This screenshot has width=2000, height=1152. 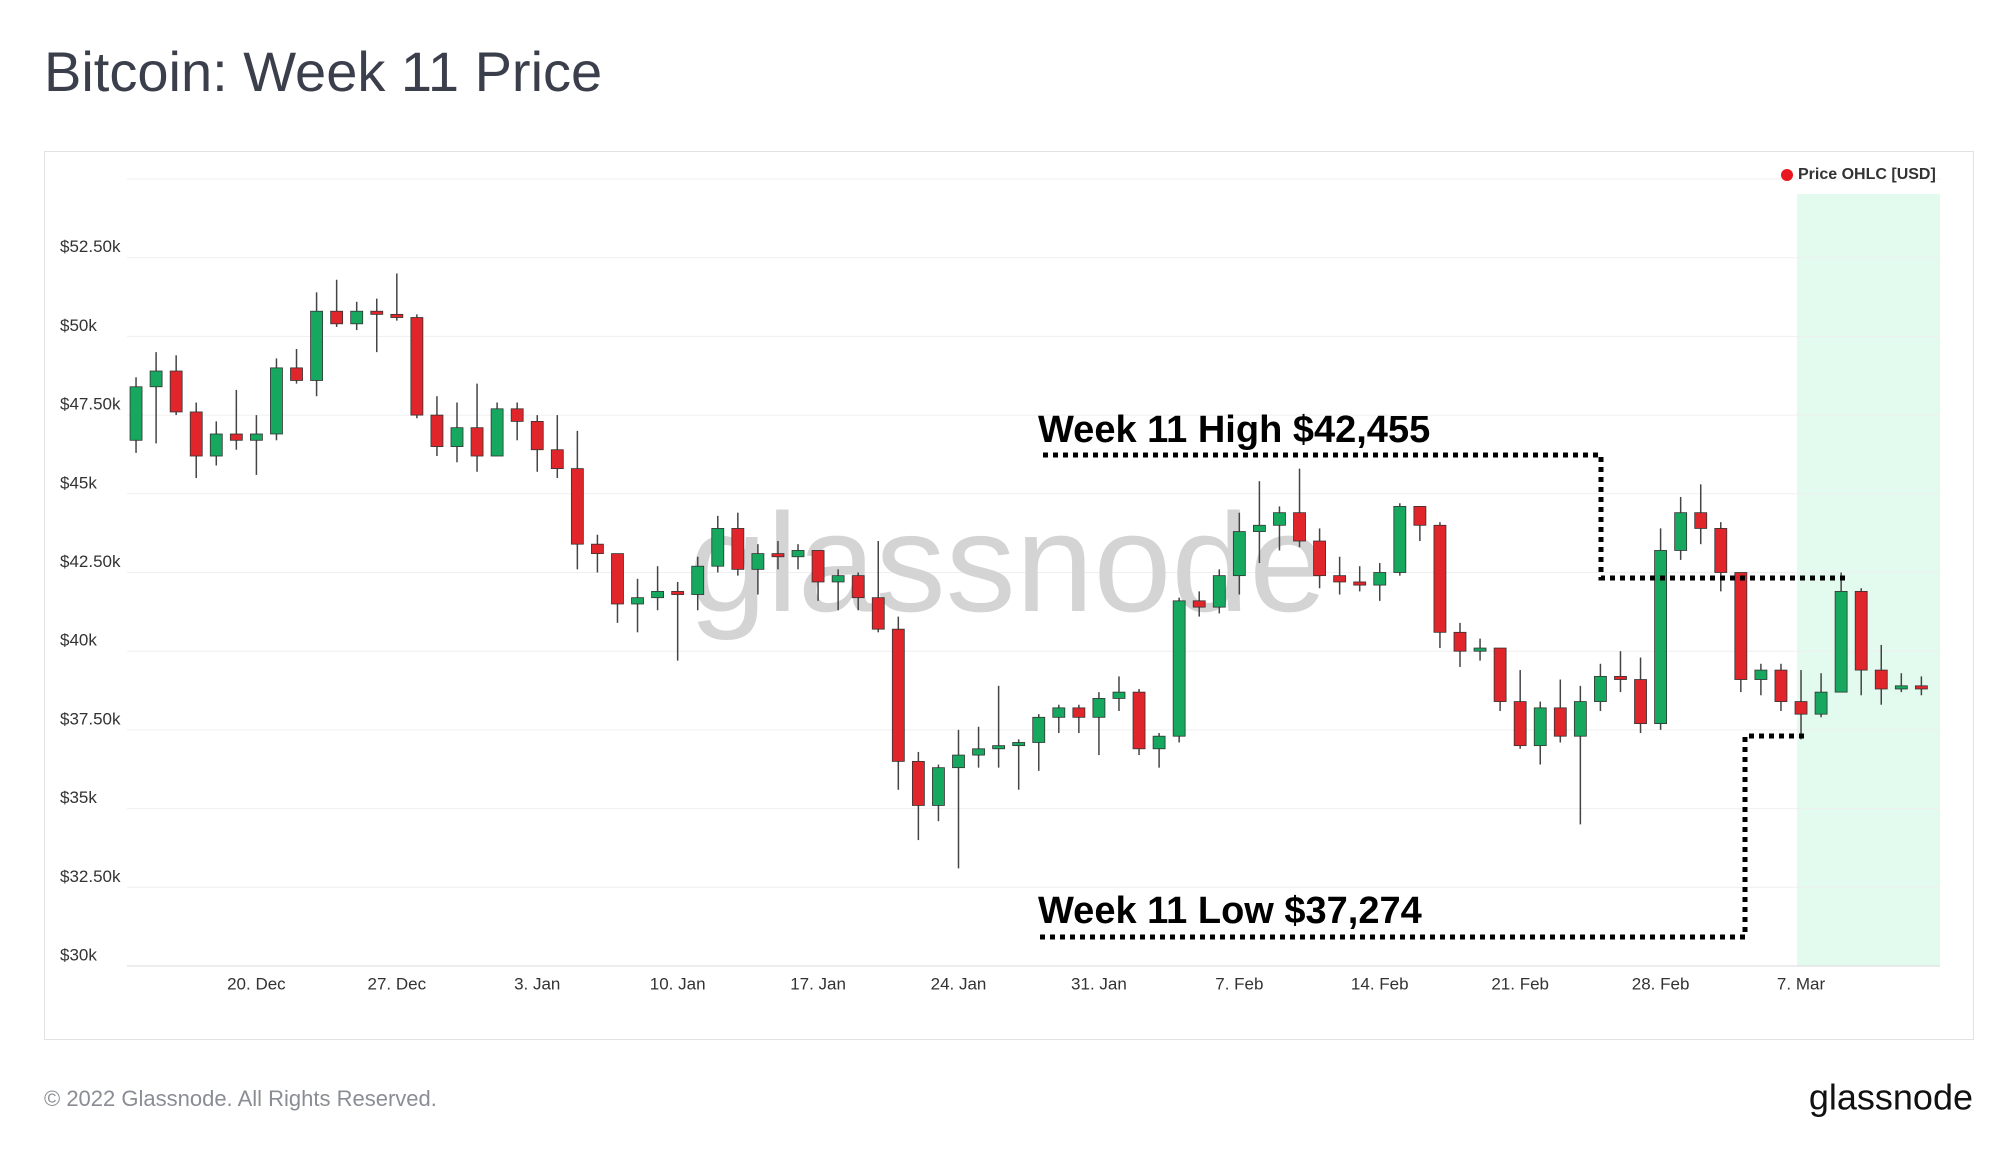 I want to click on y-tick-label: $45k, so click(x=78, y=482).